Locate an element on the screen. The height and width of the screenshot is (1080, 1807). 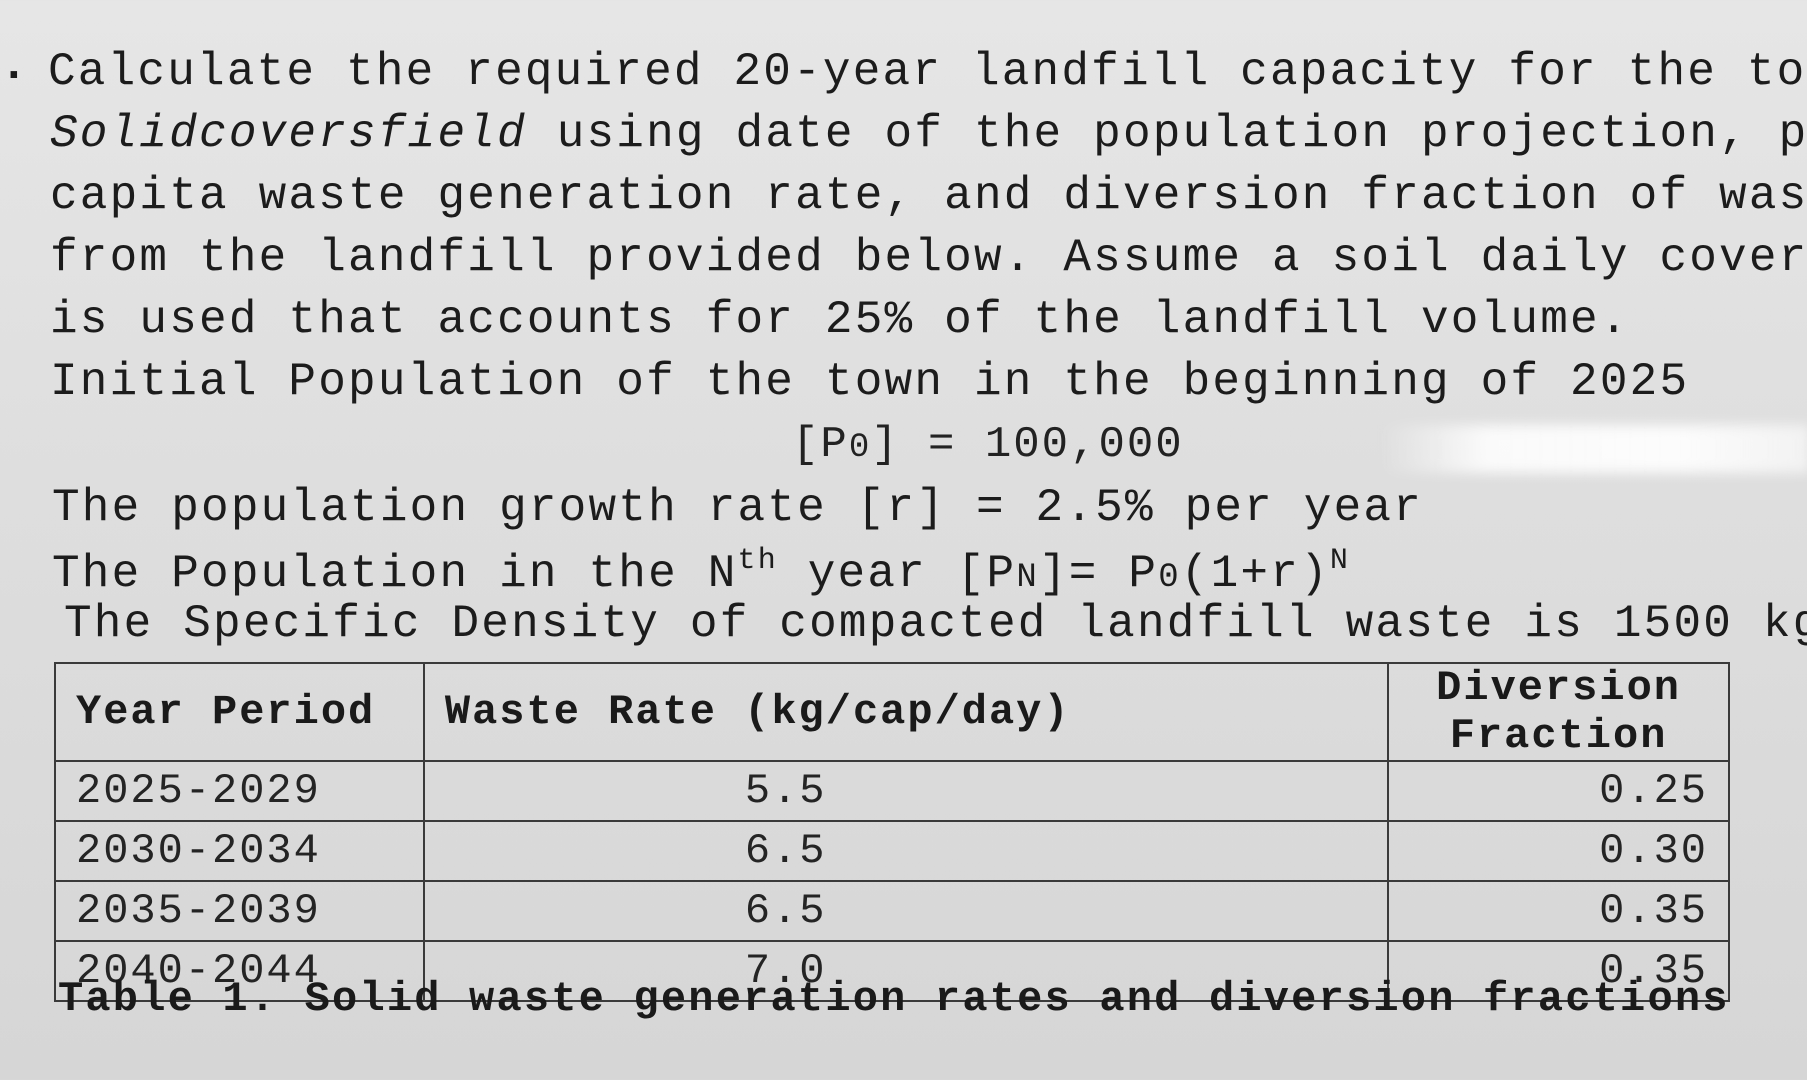
nth-mid: year [P is located at coordinates (897, 574).